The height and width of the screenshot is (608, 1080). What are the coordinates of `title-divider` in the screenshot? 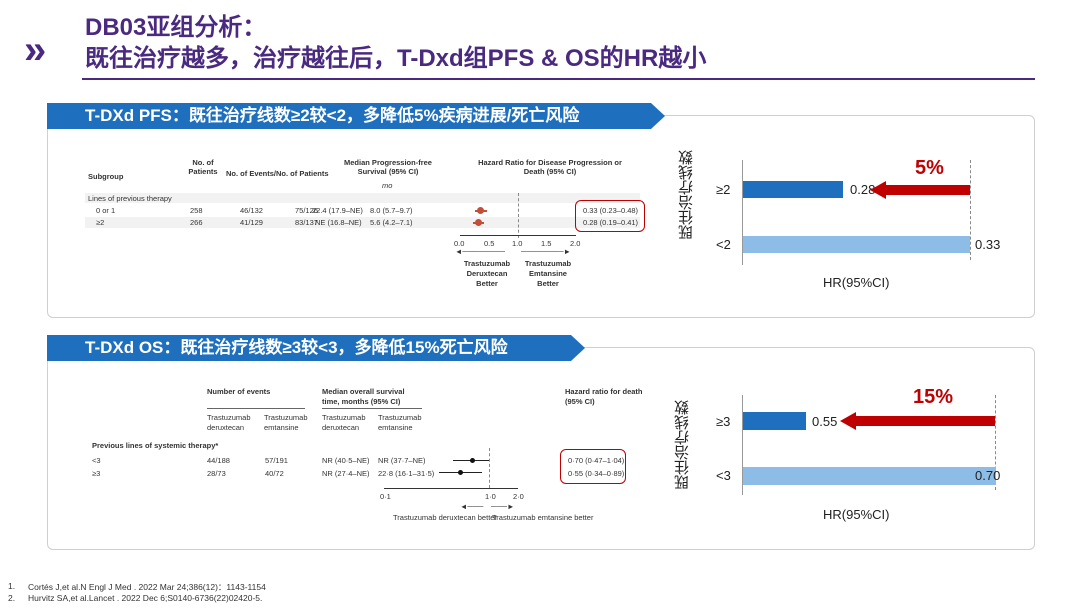 It's located at (558, 79).